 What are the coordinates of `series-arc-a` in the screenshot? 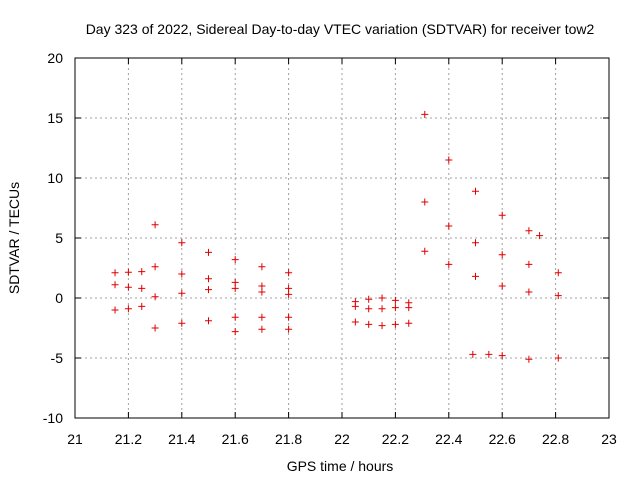 It's located at (128, 272).